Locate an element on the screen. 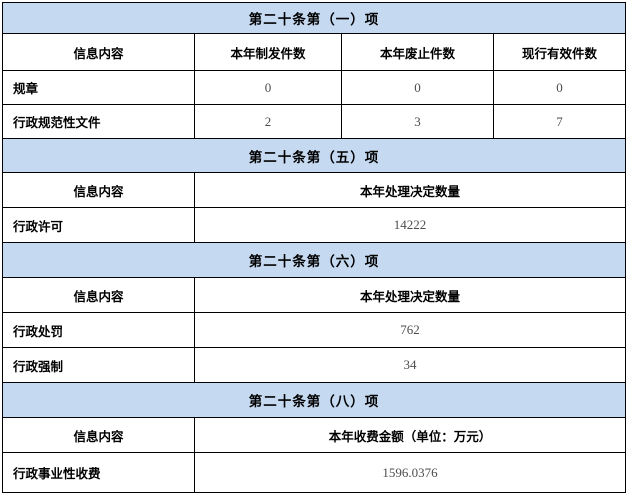  row-label: 行政许可 is located at coordinates (38, 226).